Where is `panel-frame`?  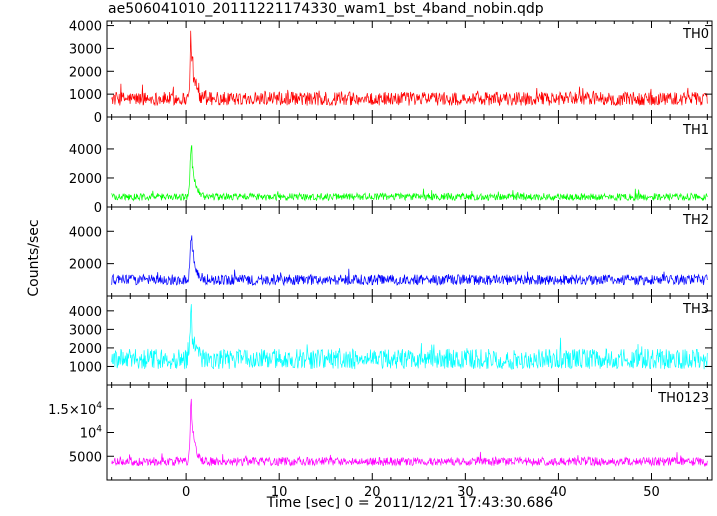 panel-frame is located at coordinates (409, 340).